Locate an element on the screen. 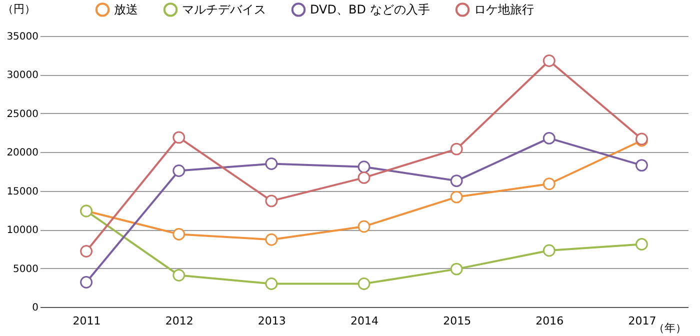 The width and height of the screenshot is (700, 336). y-tick-label: 15000 is located at coordinates (22, 192).